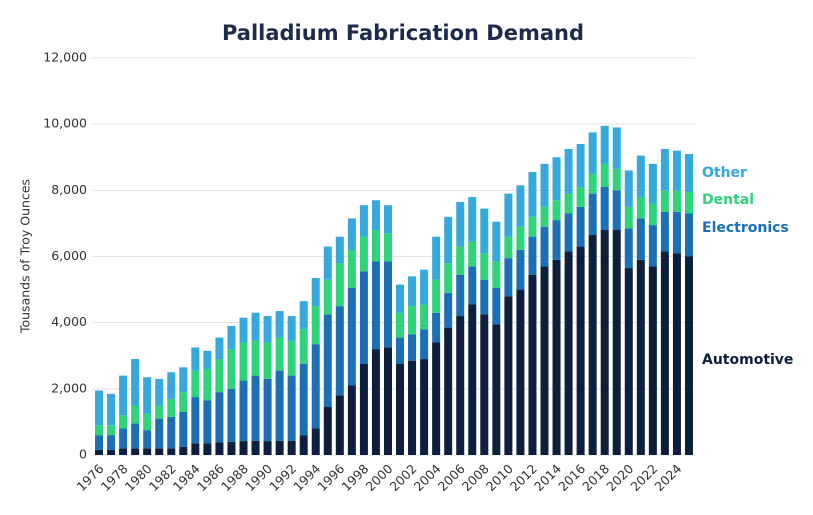 The height and width of the screenshot is (515, 813). Describe the element at coordinates (728, 200) in the screenshot. I see `legend-label: Dental` at that location.